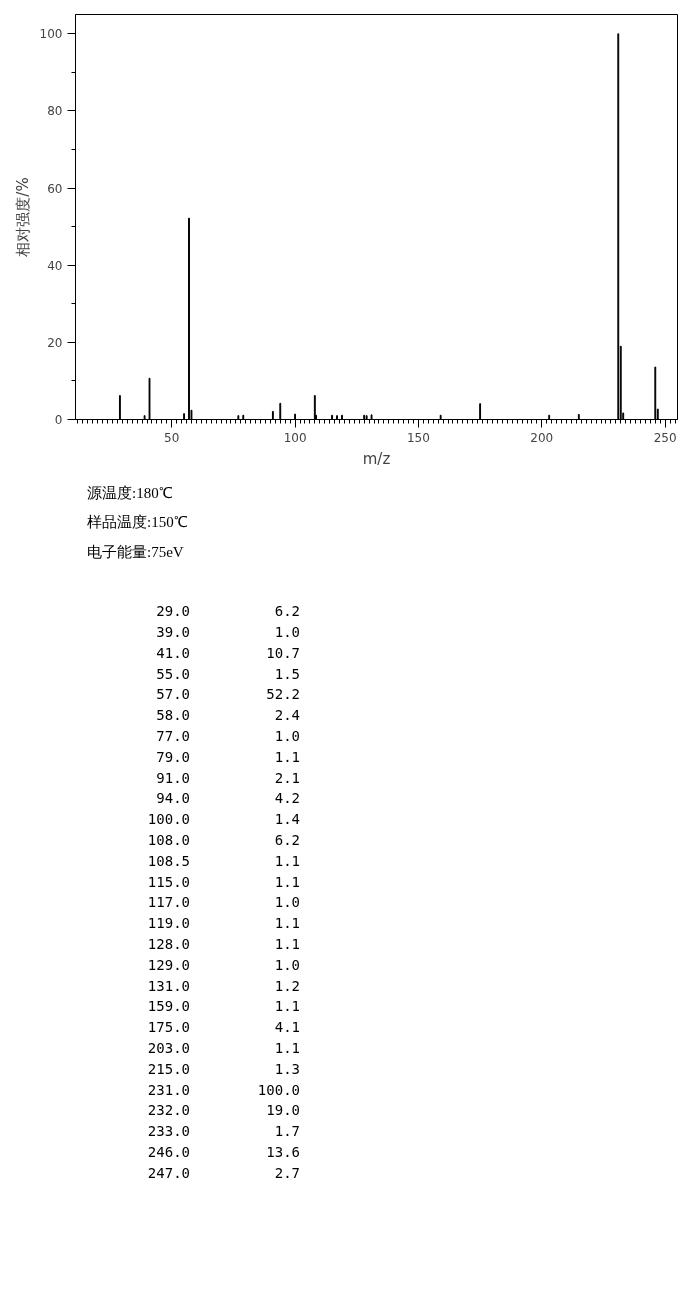 Image resolution: width=687 pixels, height=1304 pixels. Describe the element at coordinates (55, 265) in the screenshot. I see `y-tick-label: 40` at that location.